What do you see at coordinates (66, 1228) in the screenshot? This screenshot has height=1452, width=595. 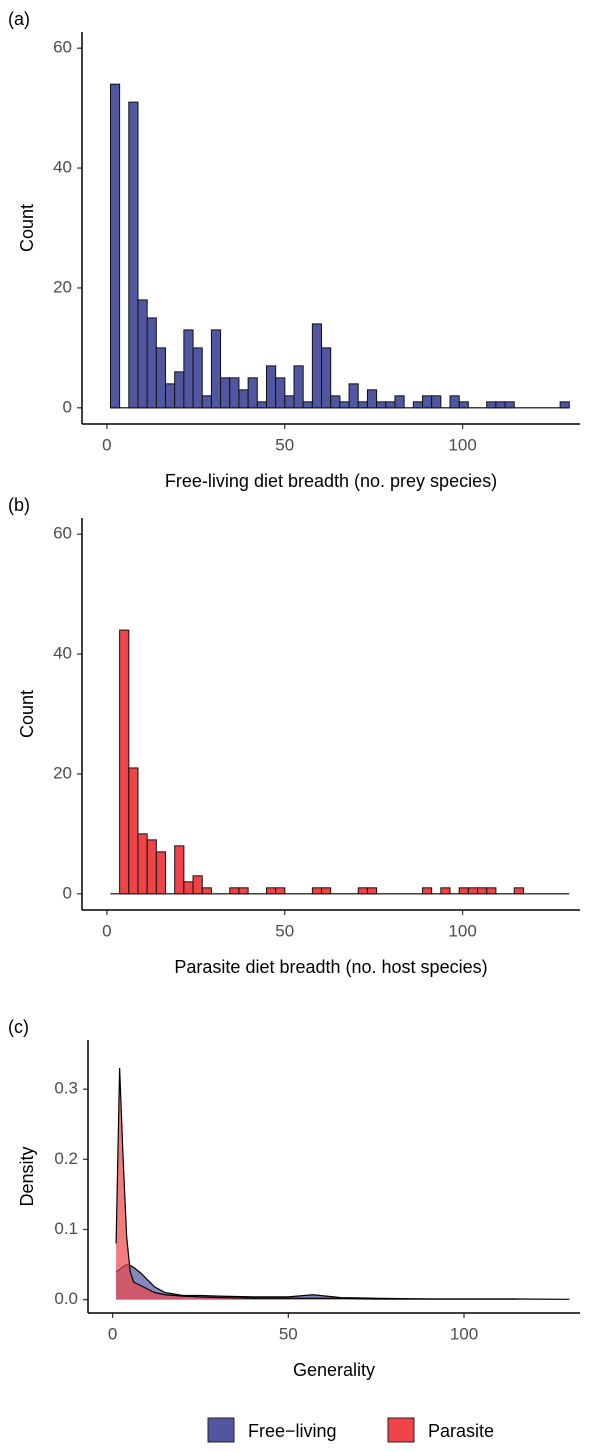 I see `y-tick-label: 0.1` at bounding box center [66, 1228].